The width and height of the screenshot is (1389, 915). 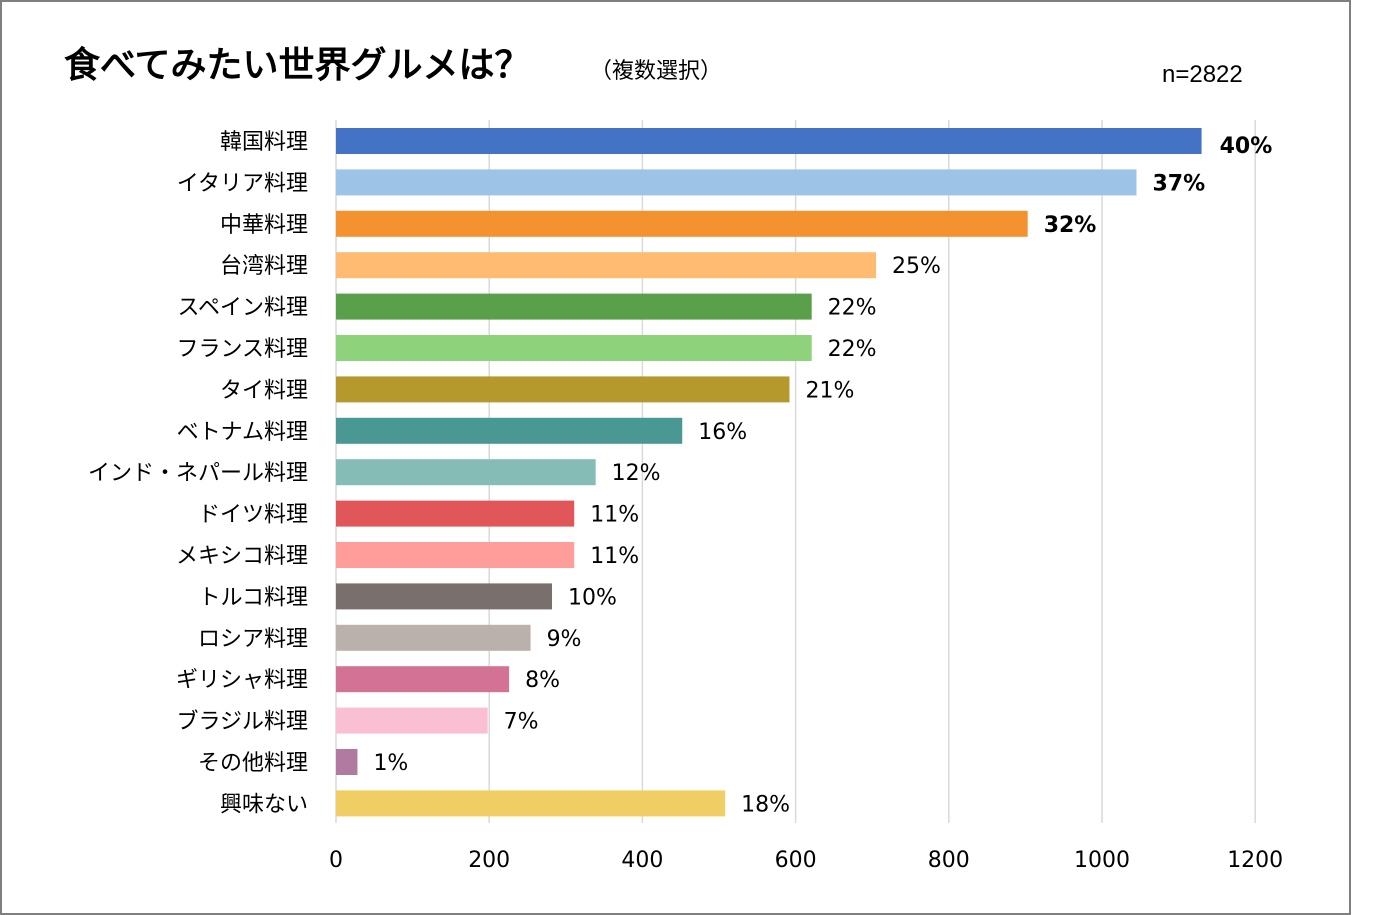 I want to click on data-label: 8%, so click(x=542, y=680).